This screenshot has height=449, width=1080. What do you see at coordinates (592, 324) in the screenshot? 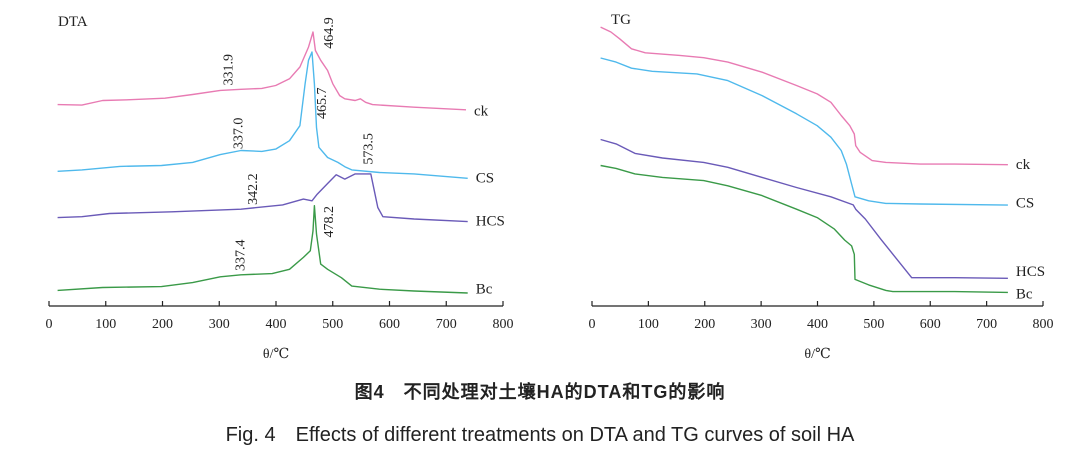
I see `tg-x-tick-label: 0` at bounding box center [592, 324].